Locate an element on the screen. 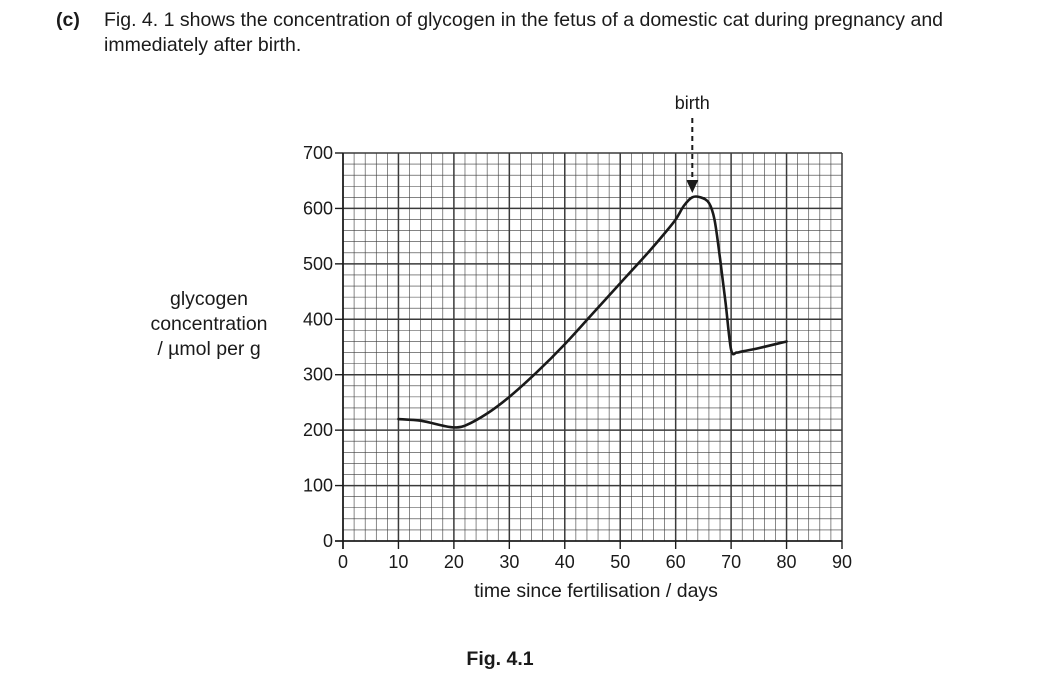 Image resolution: width=1051 pixels, height=685 pixels. birth-annotation: birth is located at coordinates (692, 143).